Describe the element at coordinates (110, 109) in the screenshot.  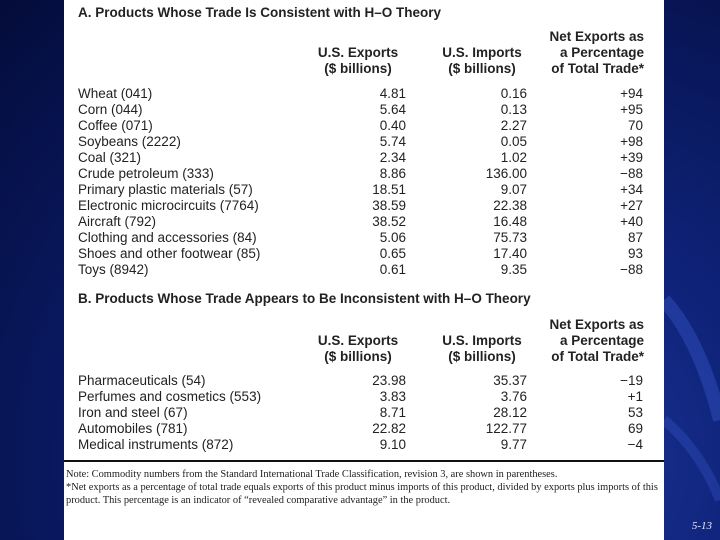
I see `product-name: Corn (044)` at that location.